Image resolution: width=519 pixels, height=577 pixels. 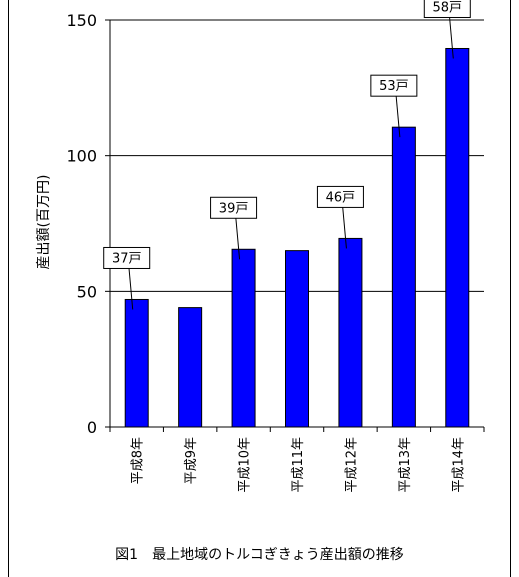 I want to click on callout: 37戸, so click(x=127, y=278).